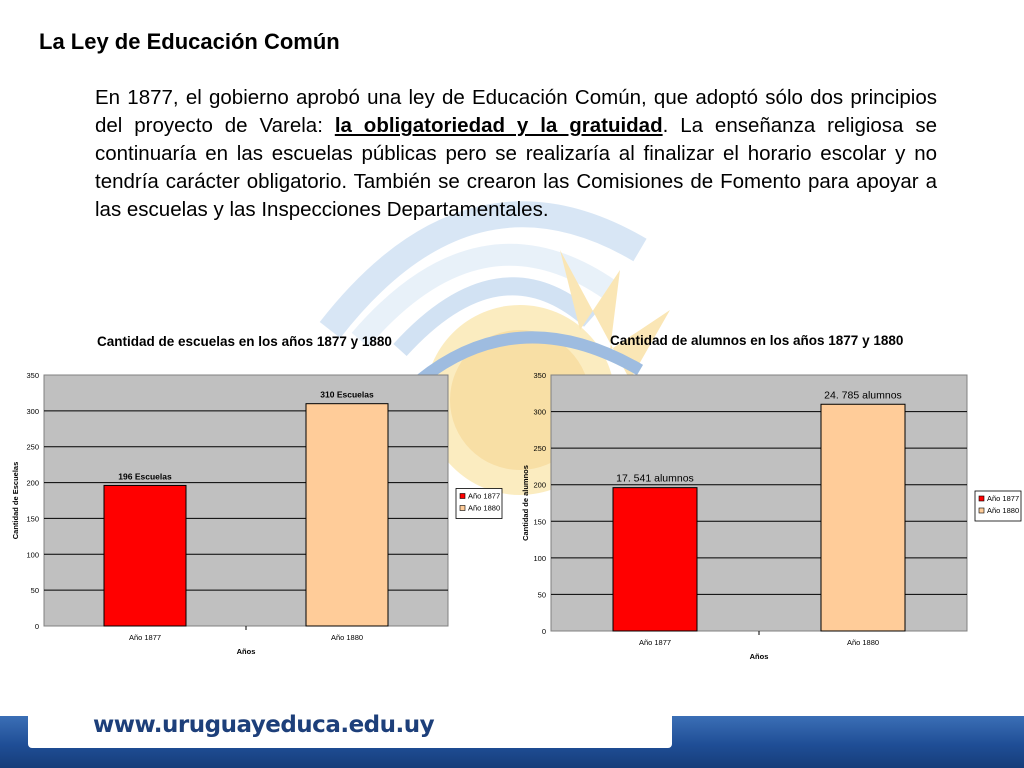 Image resolution: width=1024 pixels, height=768 pixels. What do you see at coordinates (347, 395) in the screenshot?
I see `data-label: 310 Escuelas` at bounding box center [347, 395].